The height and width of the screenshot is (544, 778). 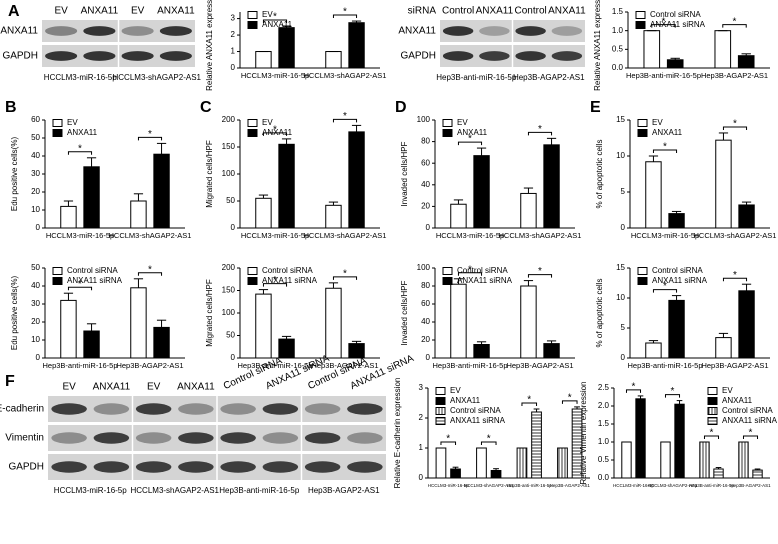 I want to click on y-tick-label: 40, so click(x=35, y=285).